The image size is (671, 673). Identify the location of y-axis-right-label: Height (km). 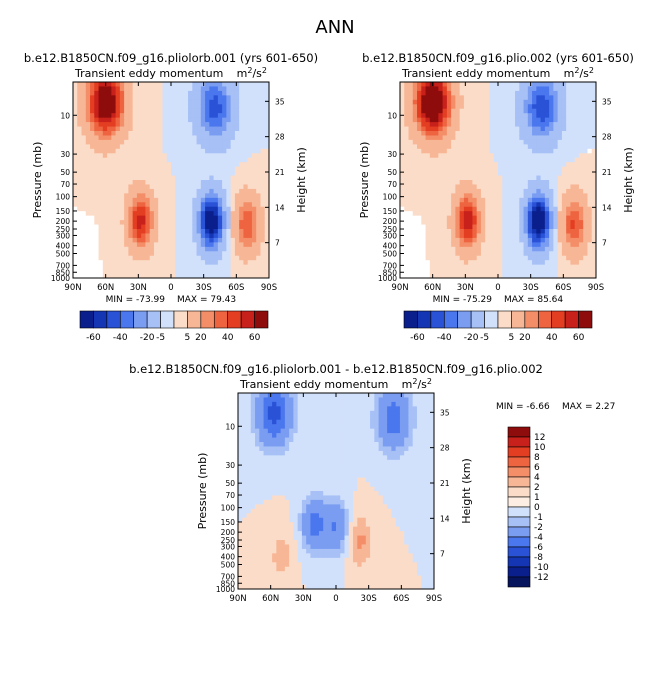
(466, 491).